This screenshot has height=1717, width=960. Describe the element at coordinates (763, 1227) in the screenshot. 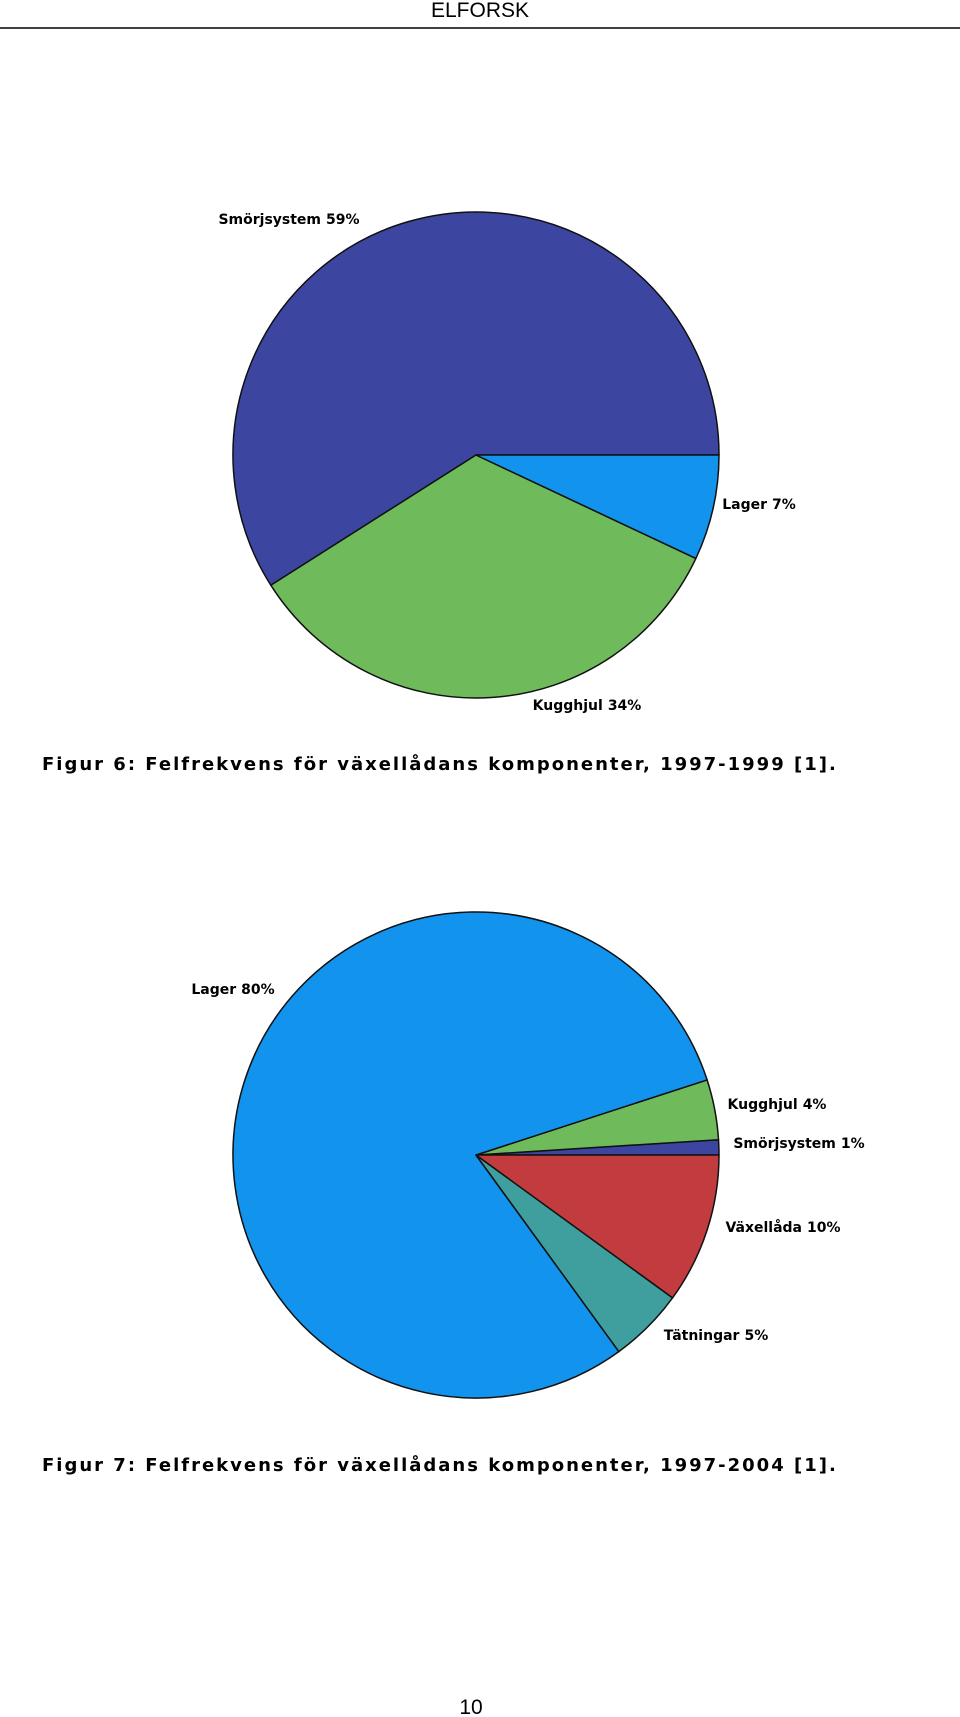

I see `slice-name: Växellåda` at that location.